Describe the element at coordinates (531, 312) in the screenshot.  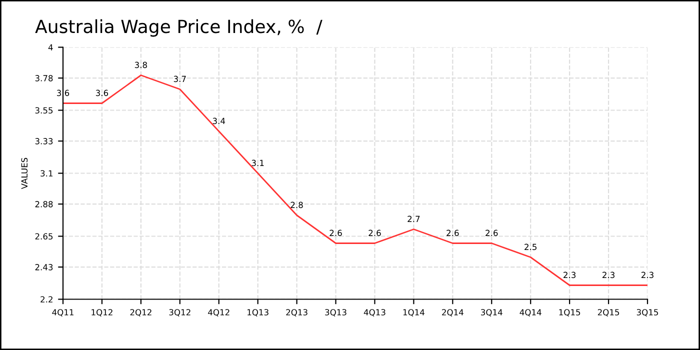
I see `x-tick-label: 4Q14` at that location.